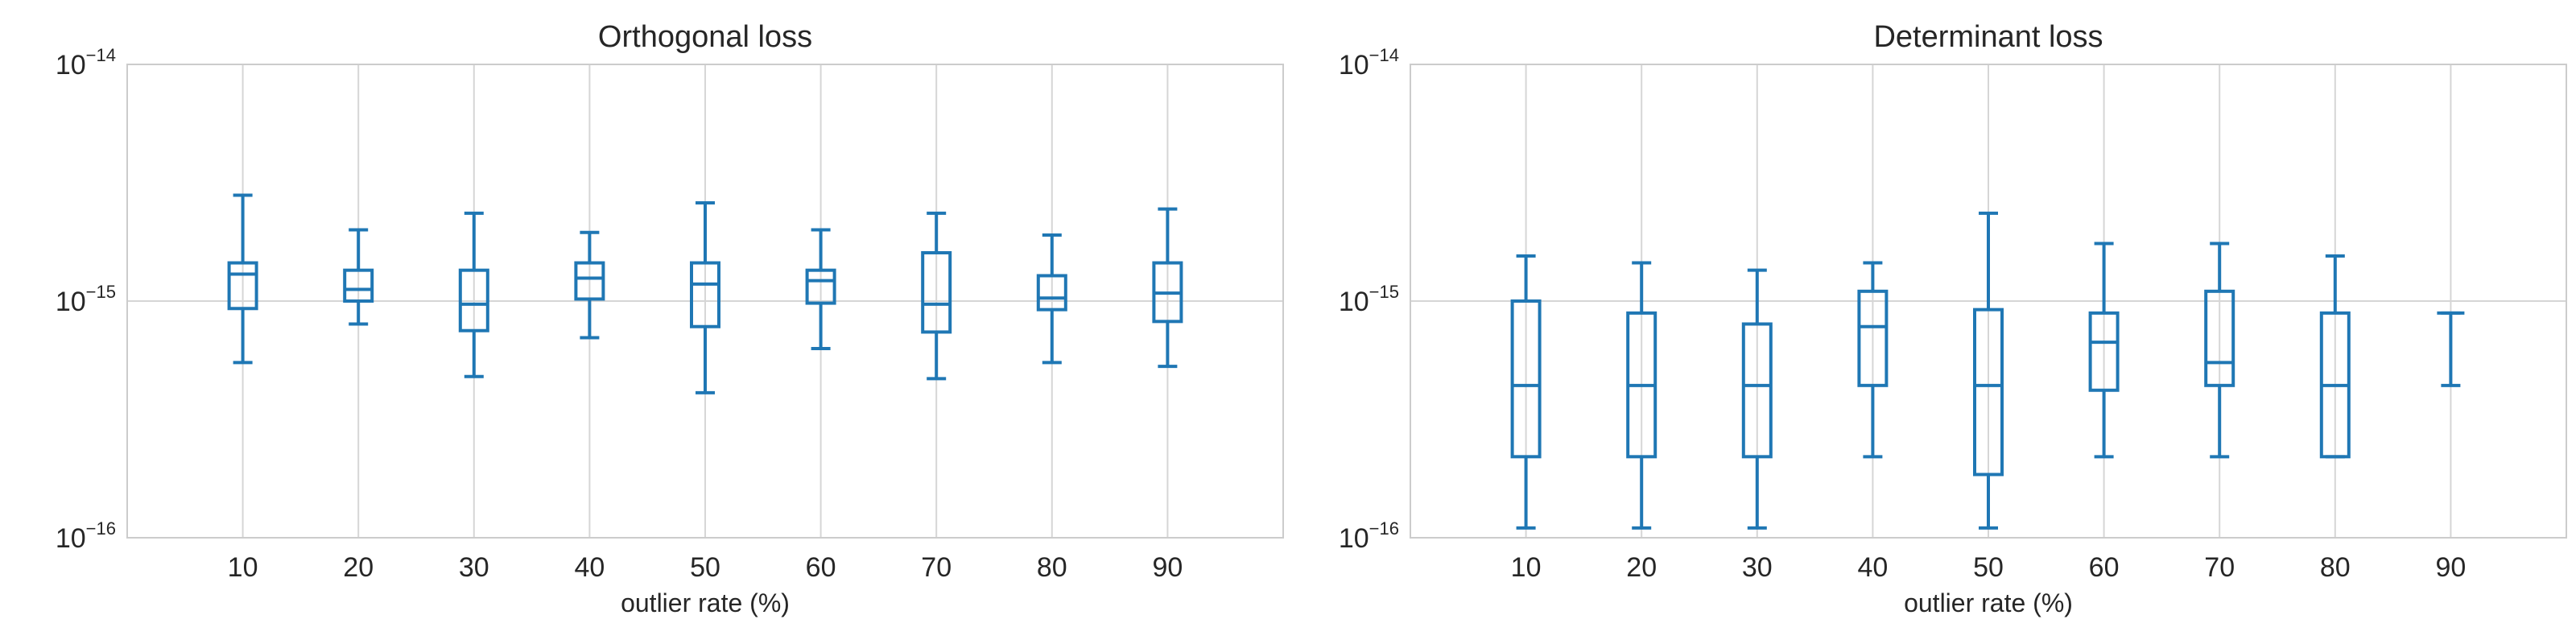  What do you see at coordinates (705, 37) in the screenshot?
I see `chart-title: Orthogonal loss` at bounding box center [705, 37].